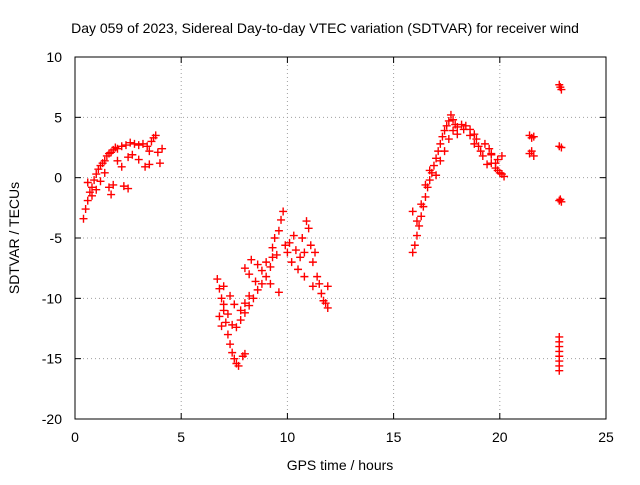 The width and height of the screenshot is (640, 485). I want to click on y-tick-label: 5, so click(58, 117).